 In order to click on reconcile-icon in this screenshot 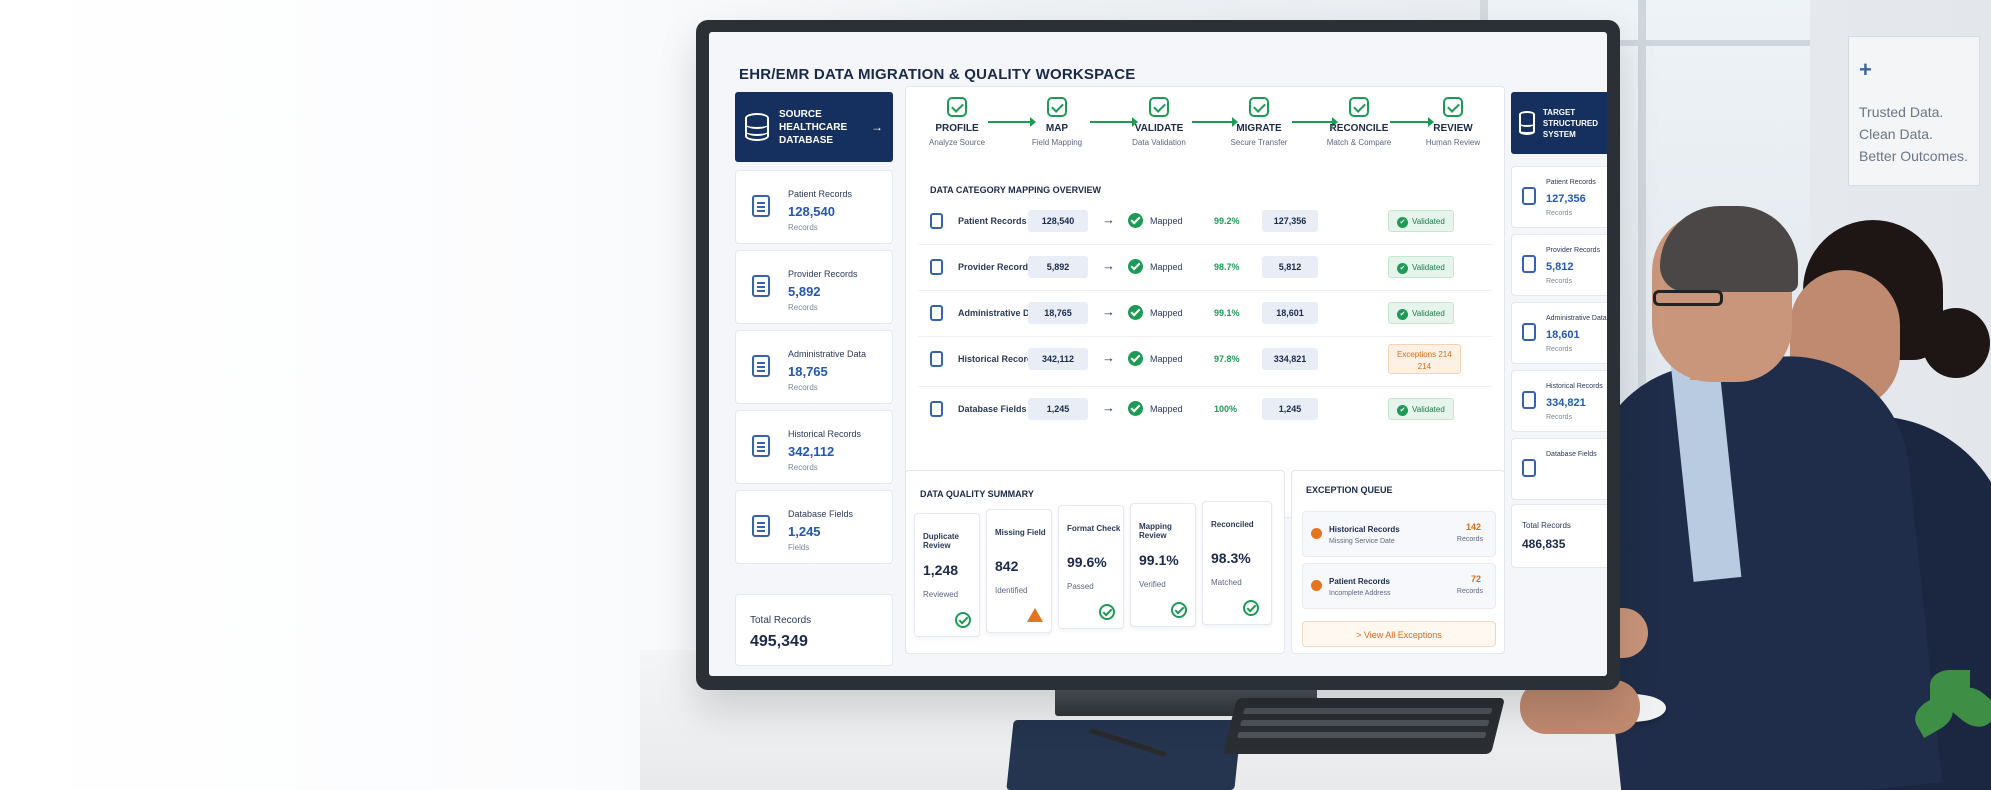, I will do `click(1359, 107)`.